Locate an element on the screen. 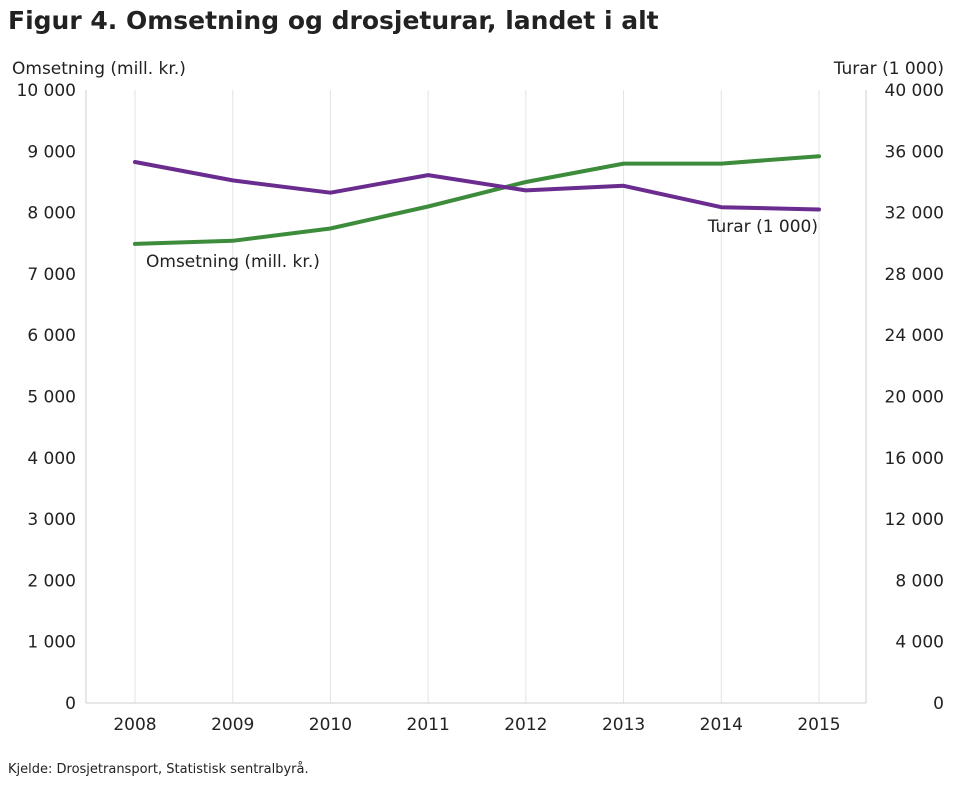 The height and width of the screenshot is (796, 960). y-tick-label-left: 6 000 is located at coordinates (51, 336).